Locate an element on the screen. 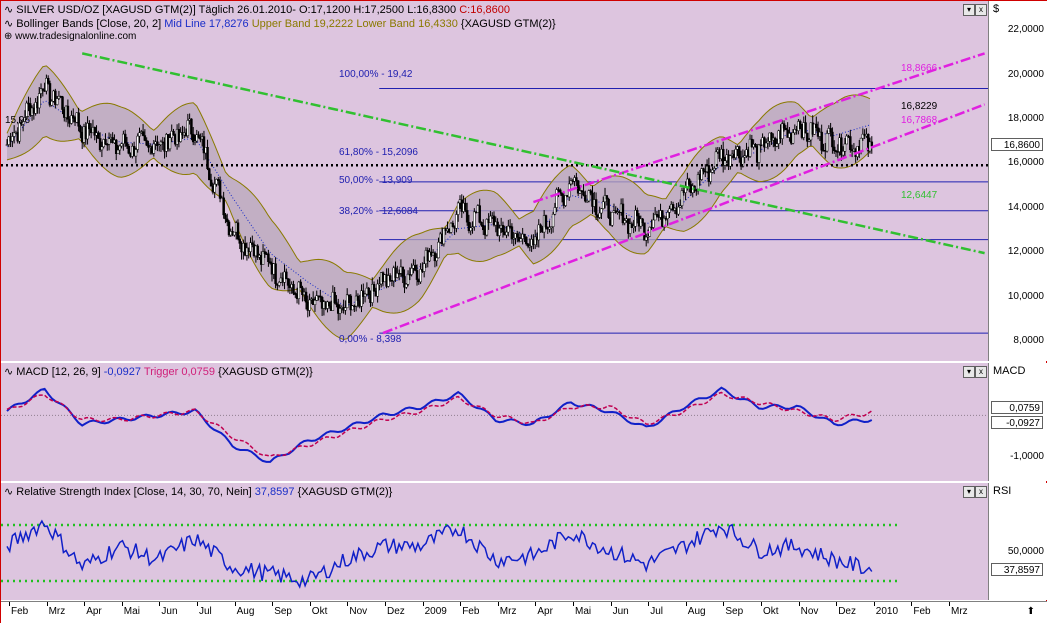 Image resolution: width=1049 pixels, height=625 pixels. scroll-up-icon: ⬆ is located at coordinates (1030, 611).